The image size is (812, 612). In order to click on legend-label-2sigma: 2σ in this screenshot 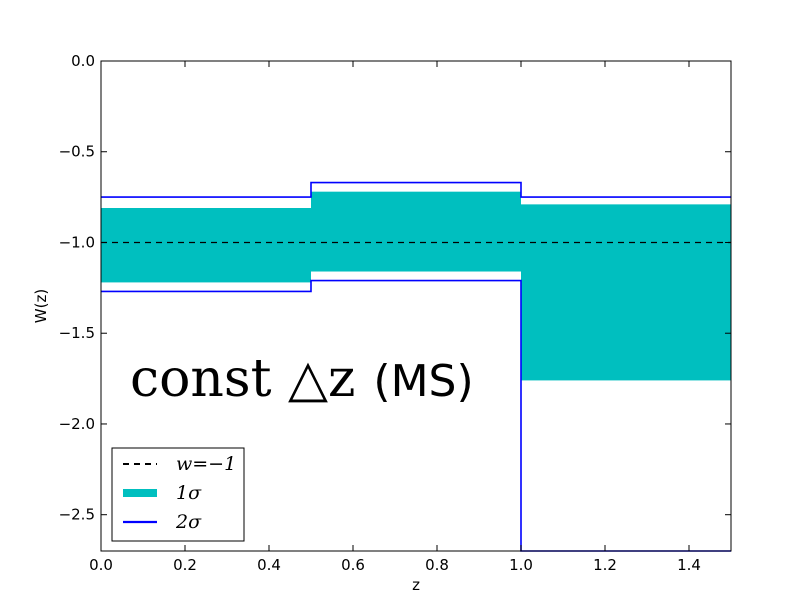, I will do `click(188, 522)`.